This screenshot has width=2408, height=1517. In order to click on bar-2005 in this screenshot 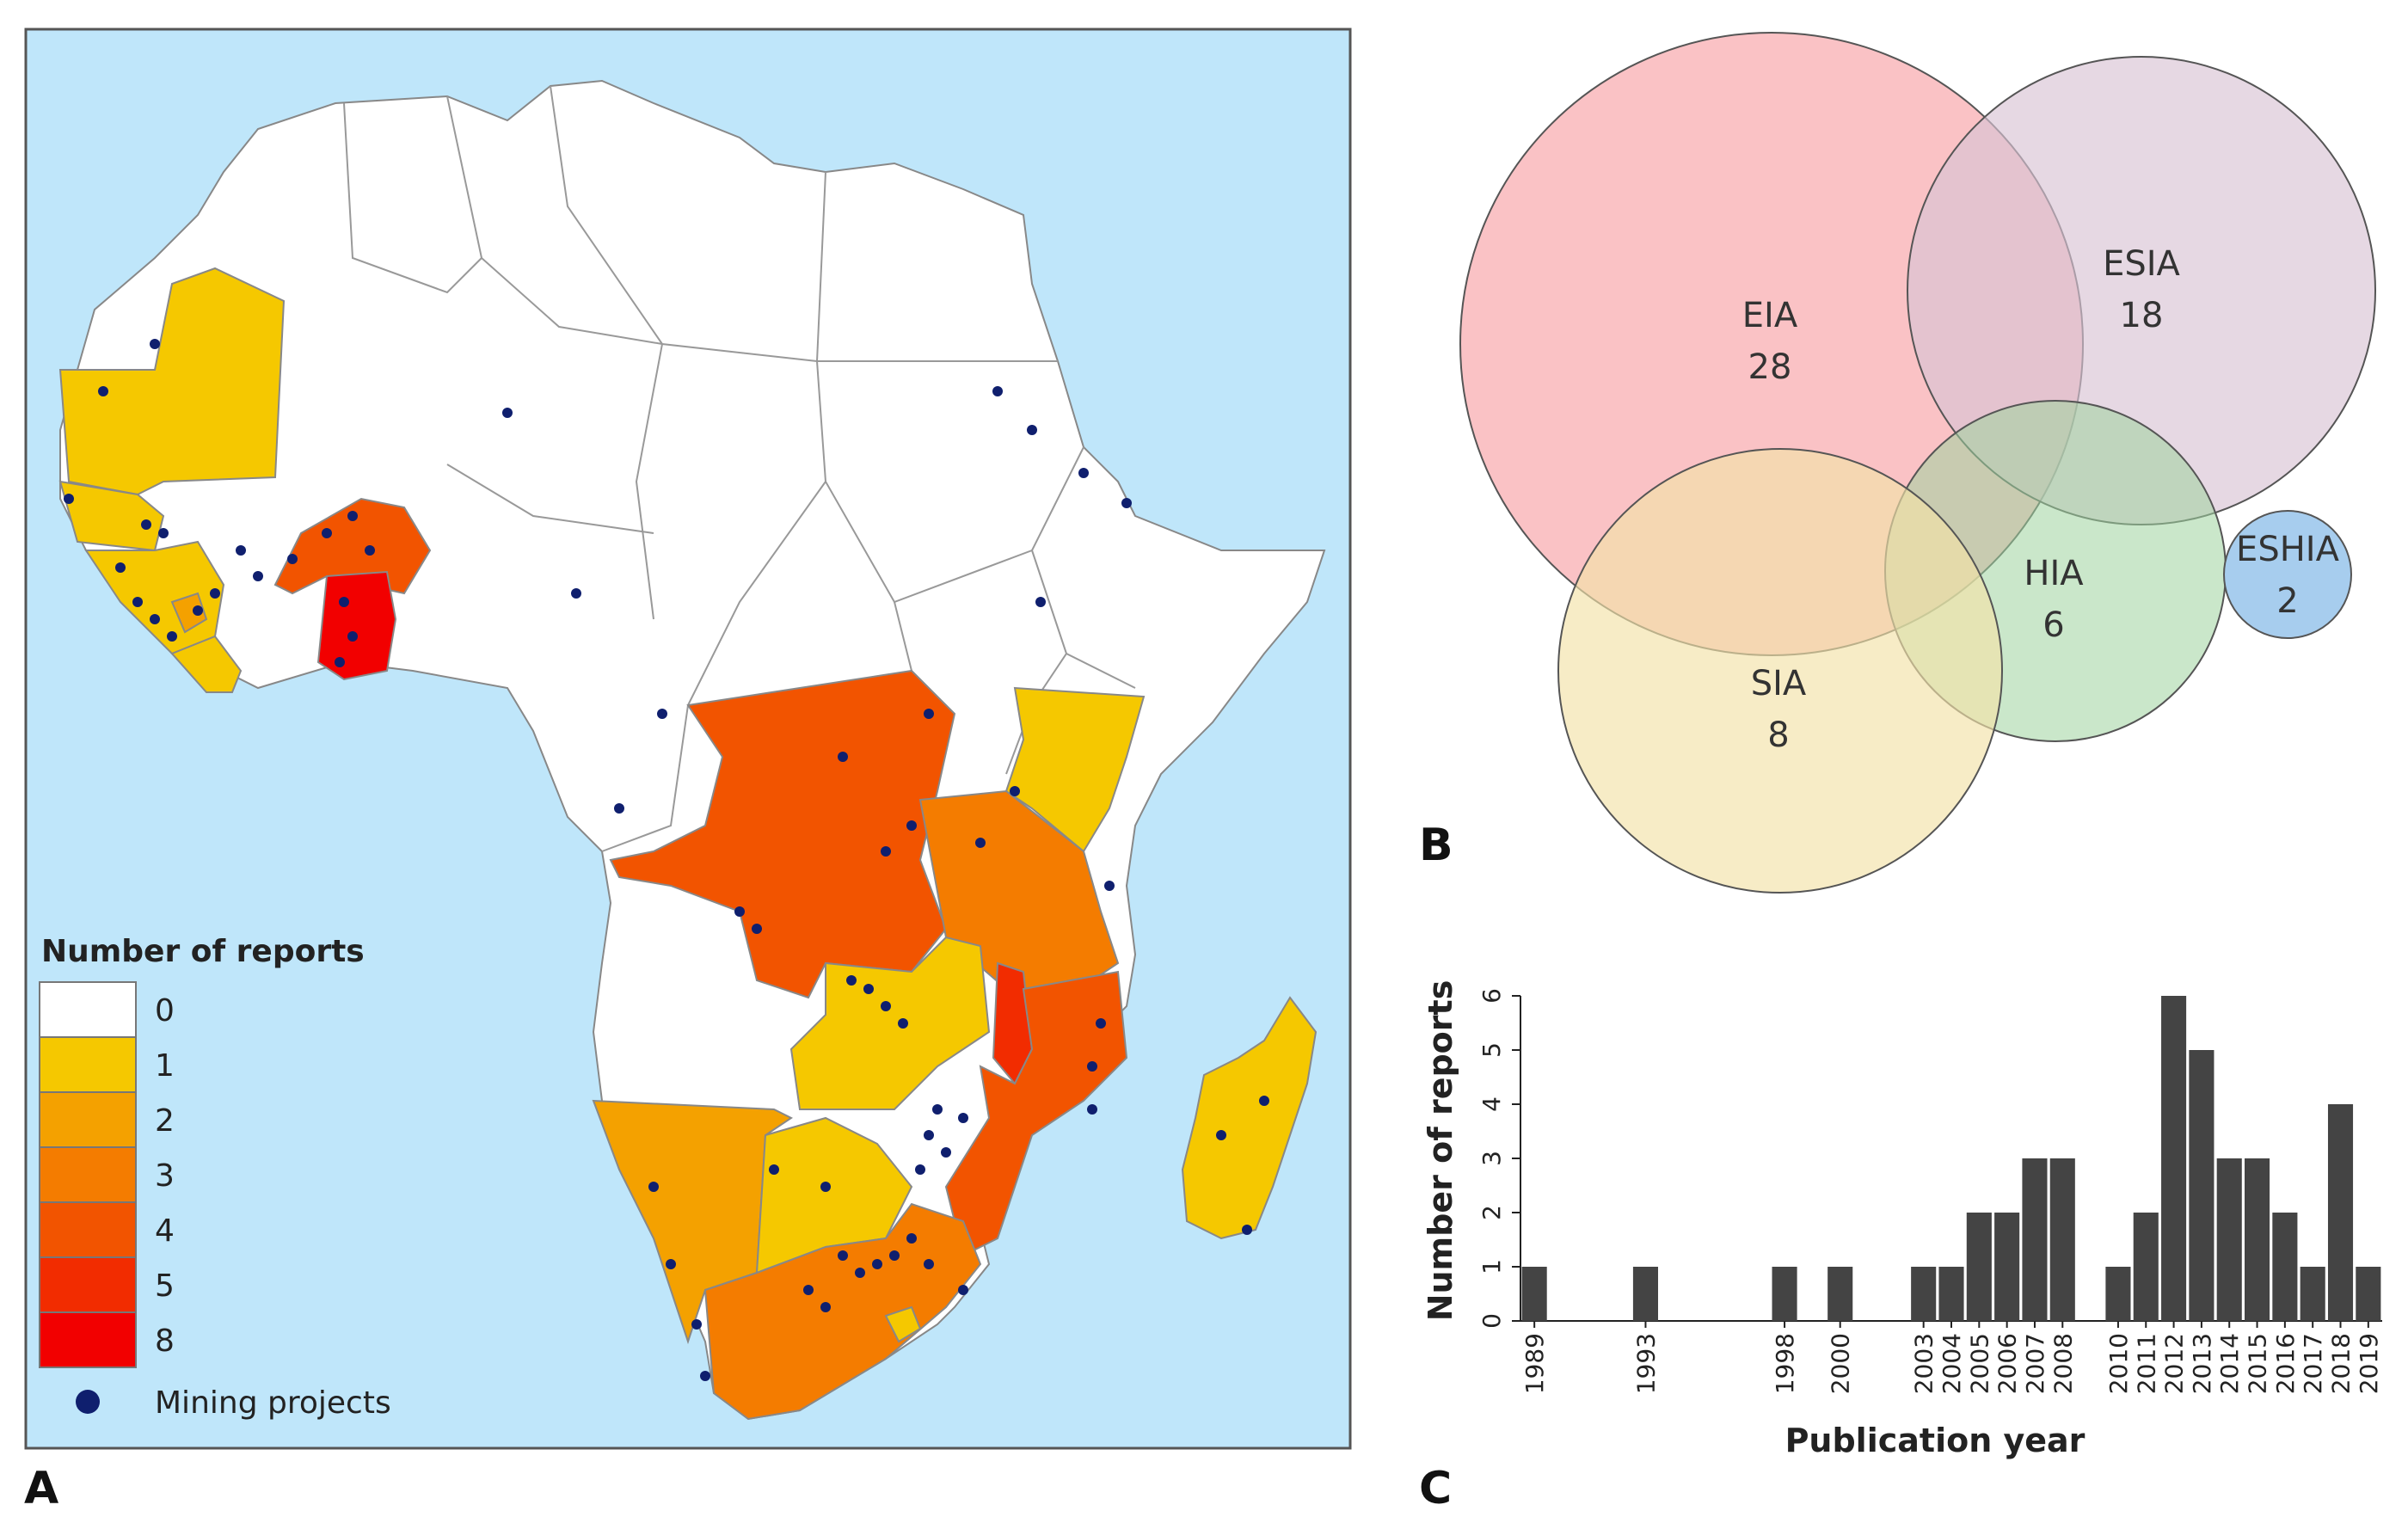, I will do `click(1979, 1267)`.